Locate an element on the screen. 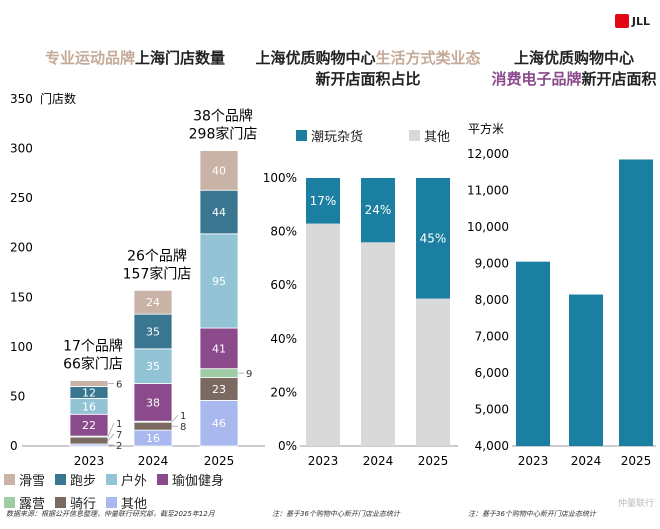 This screenshot has height=529, width=660. legend-item: 跑步 is located at coordinates (75, 479).